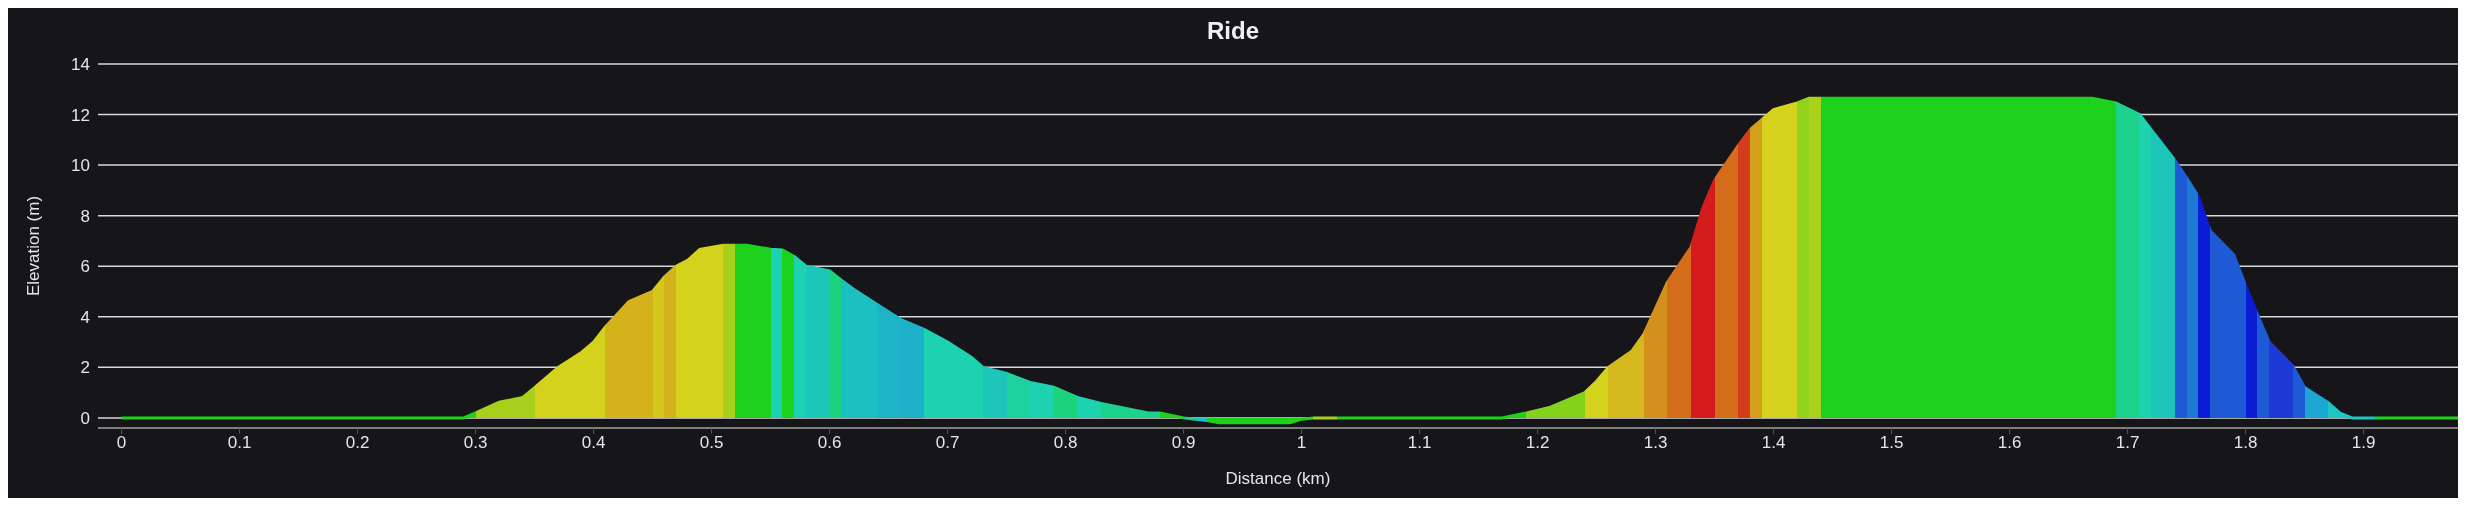 The image size is (2466, 506). I want to click on y-tick-label: 14, so click(80, 65).